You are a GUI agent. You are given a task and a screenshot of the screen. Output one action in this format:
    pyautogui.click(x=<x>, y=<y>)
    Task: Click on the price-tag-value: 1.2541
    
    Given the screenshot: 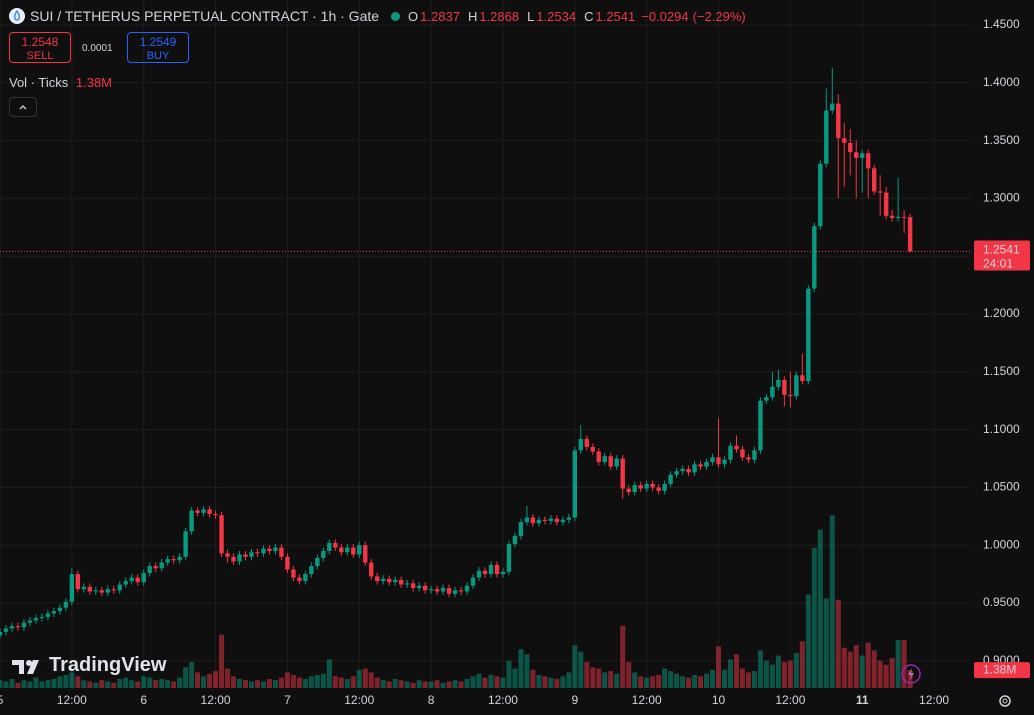 What is the action you would take?
    pyautogui.click(x=1001, y=250)
    